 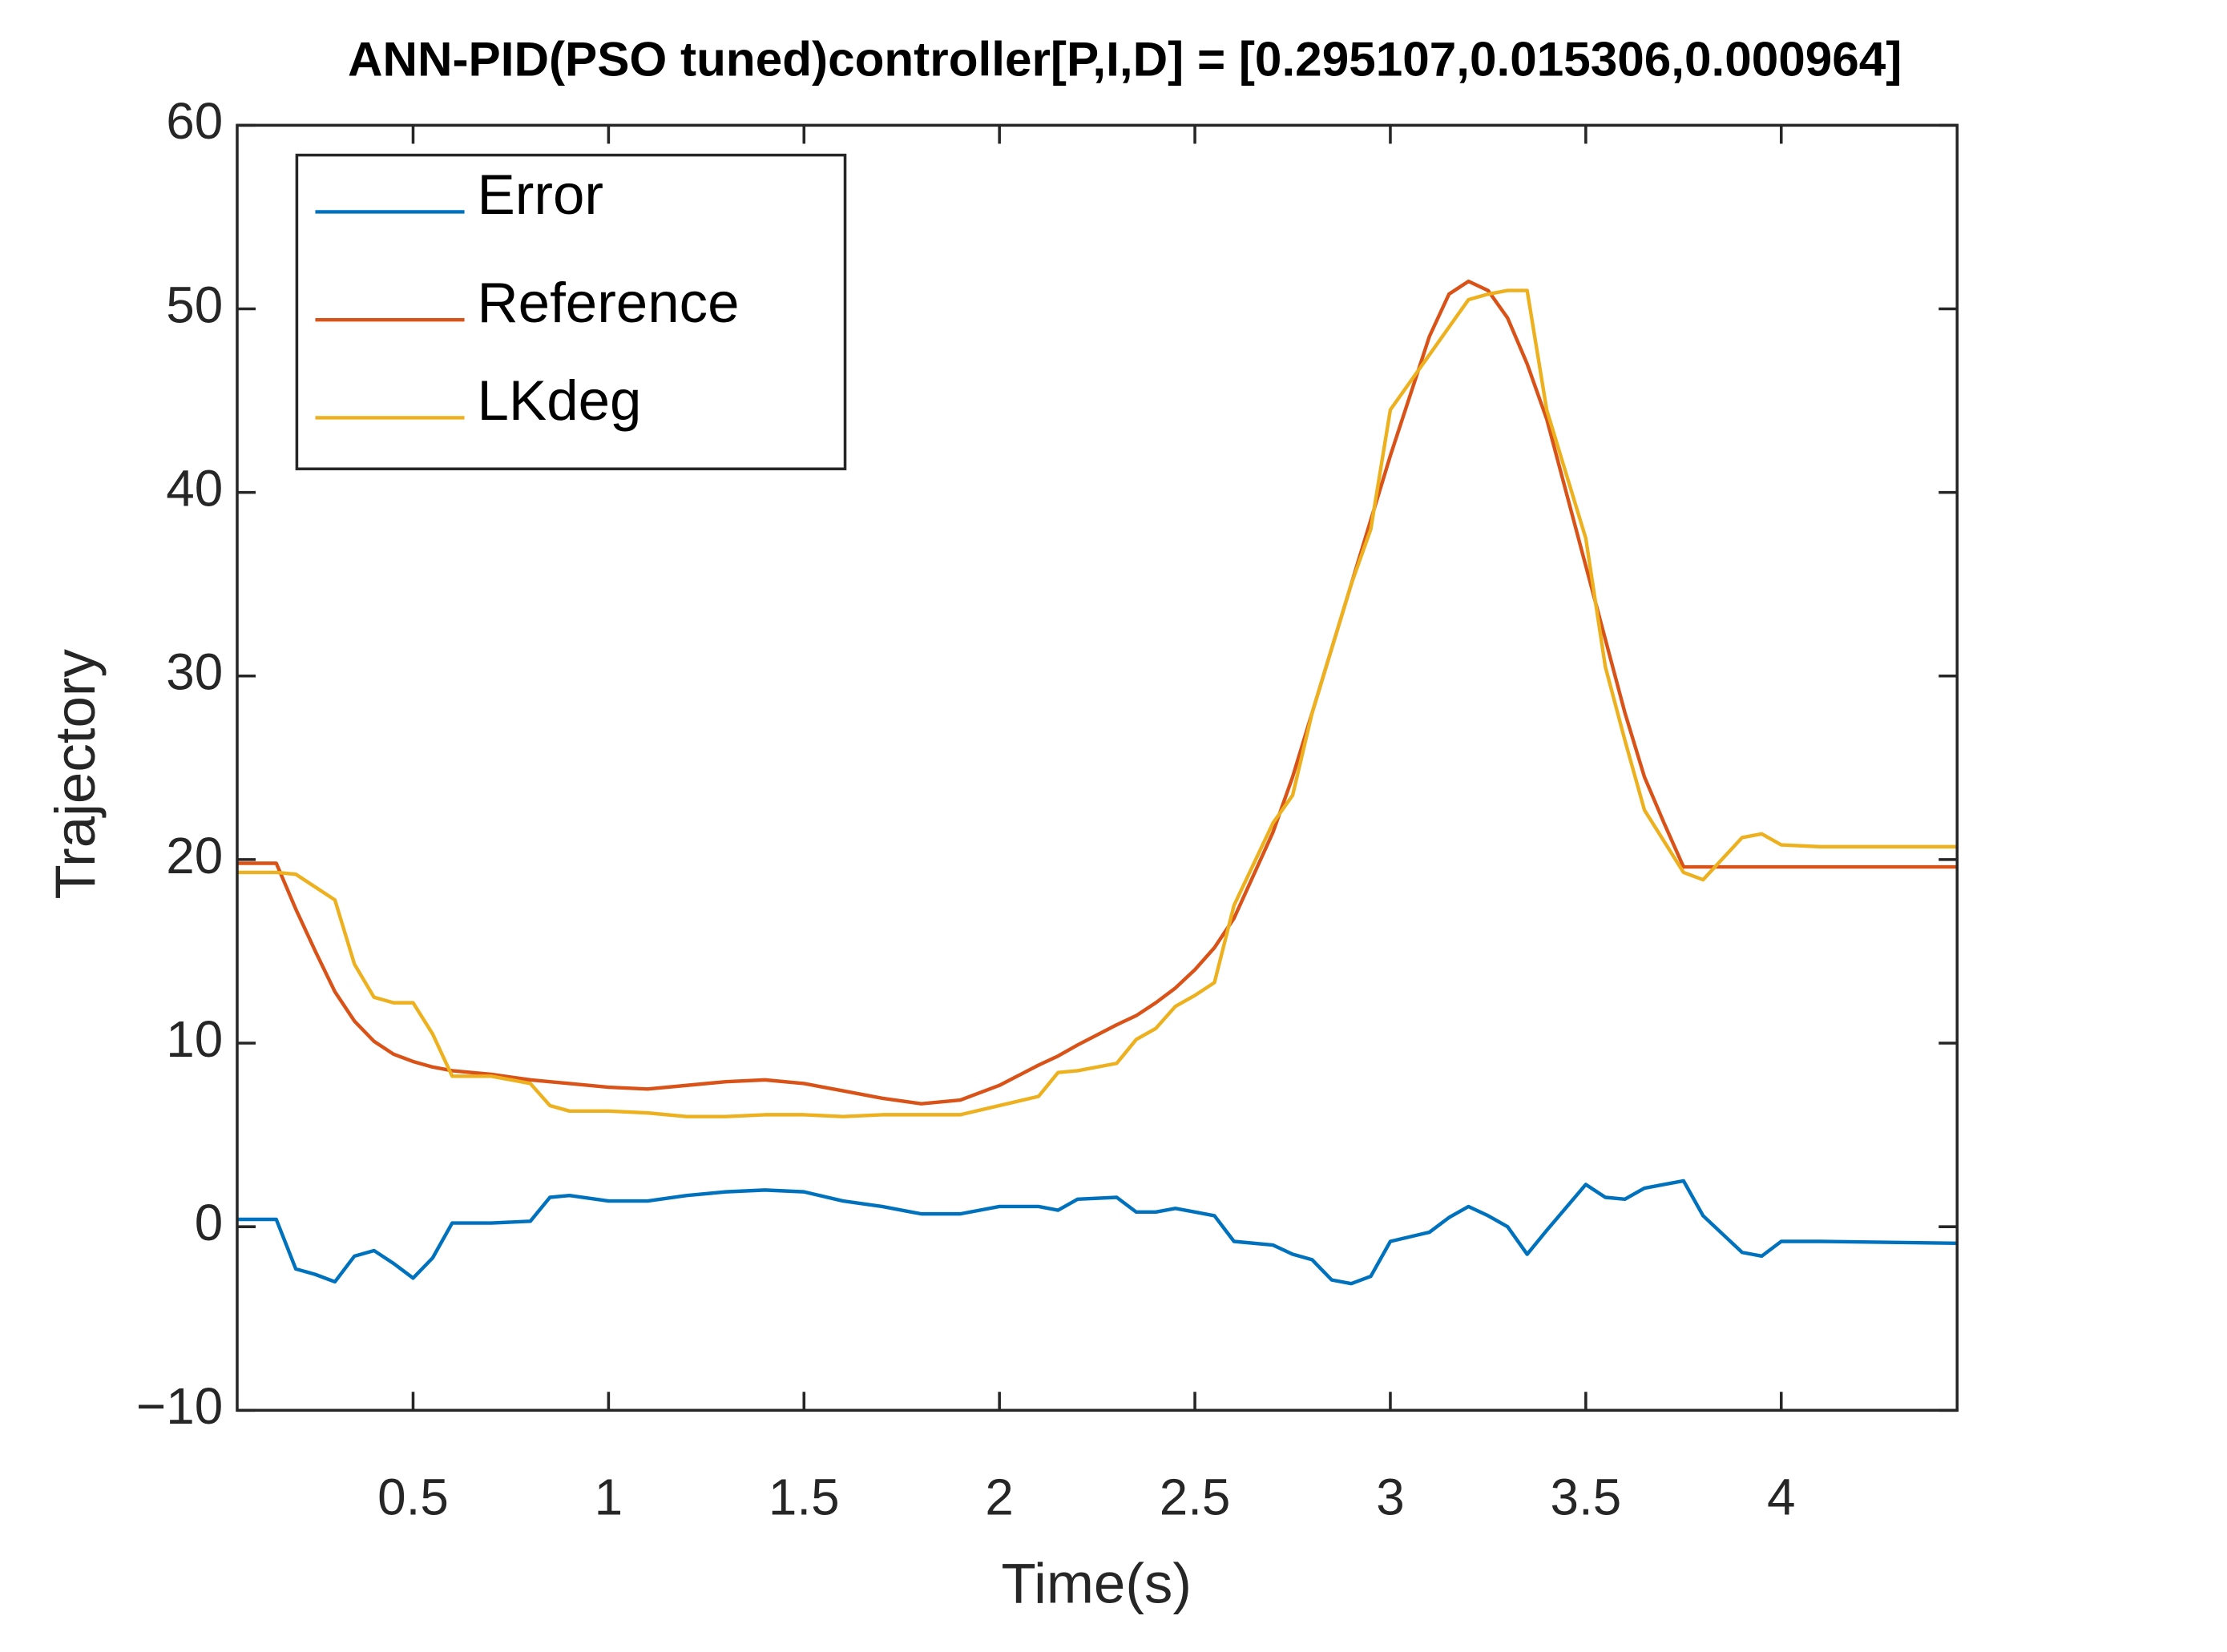 I want to click on x-tick-label: 3, so click(x=1390, y=1497).